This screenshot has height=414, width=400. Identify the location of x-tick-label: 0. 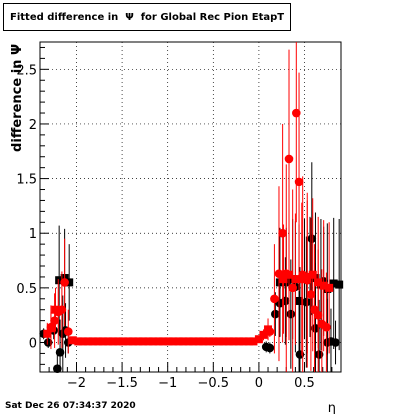
(259, 383).